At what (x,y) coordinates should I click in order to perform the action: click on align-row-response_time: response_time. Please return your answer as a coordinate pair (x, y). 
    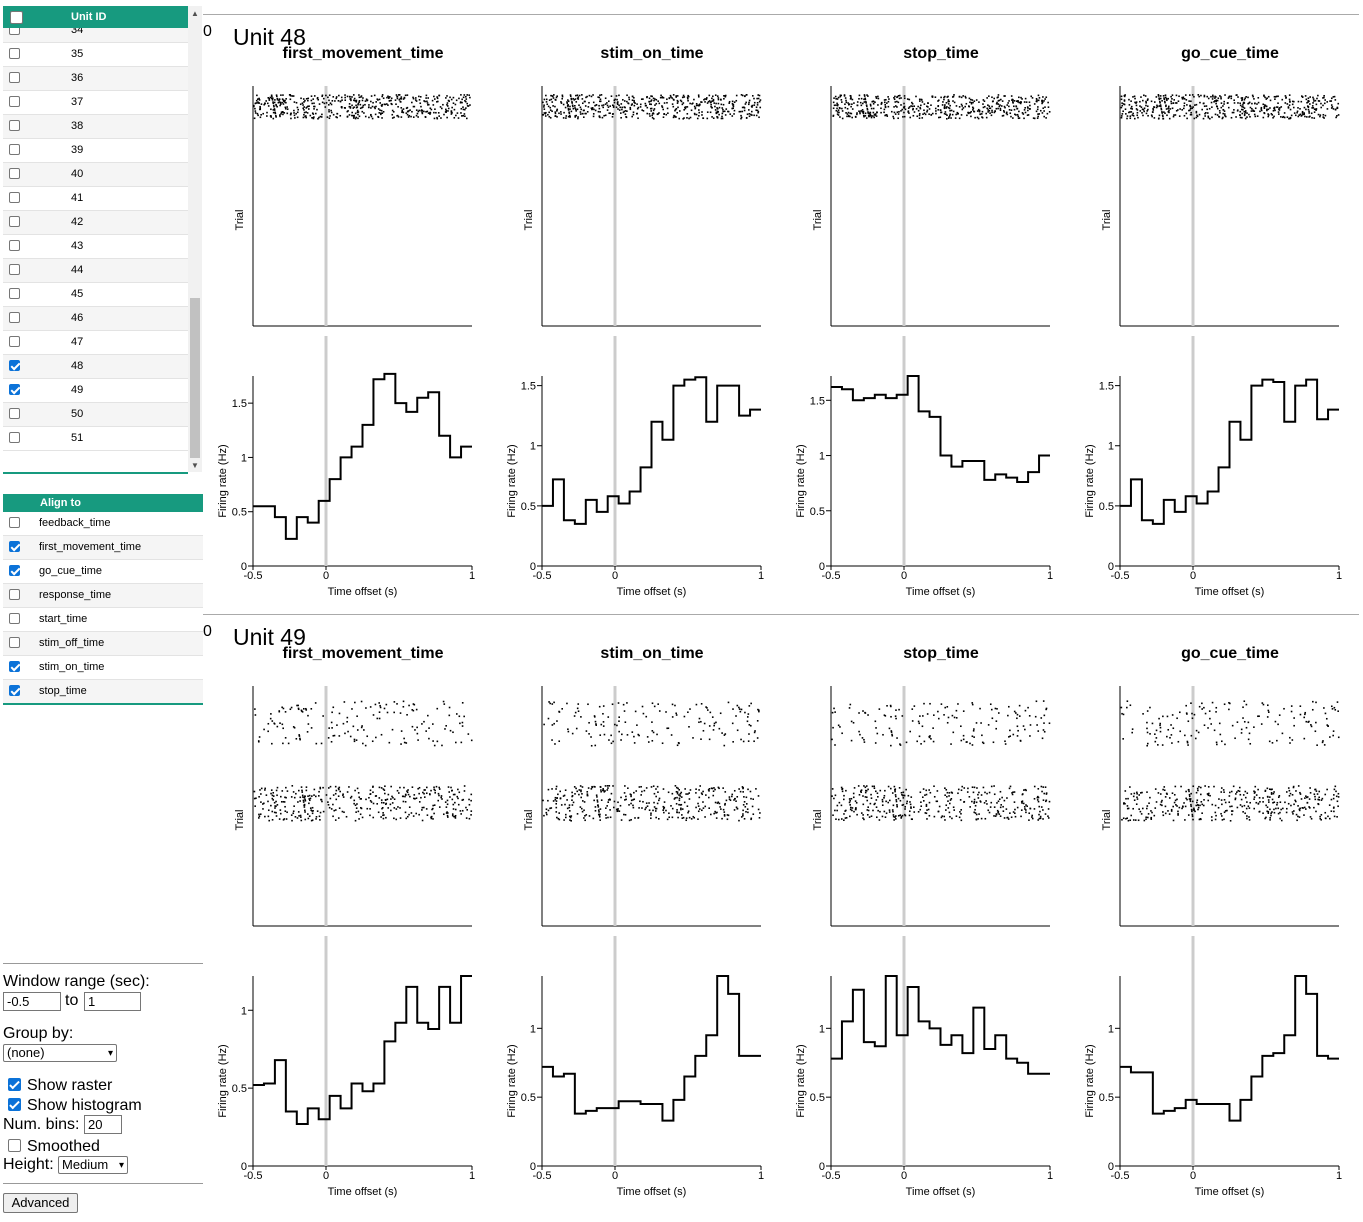
    Looking at the image, I should click on (103, 596).